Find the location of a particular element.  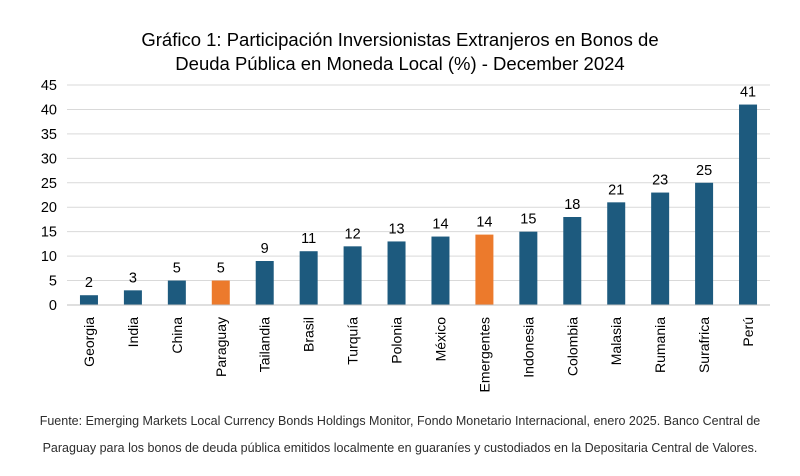

category-label: México is located at coordinates (440, 339).